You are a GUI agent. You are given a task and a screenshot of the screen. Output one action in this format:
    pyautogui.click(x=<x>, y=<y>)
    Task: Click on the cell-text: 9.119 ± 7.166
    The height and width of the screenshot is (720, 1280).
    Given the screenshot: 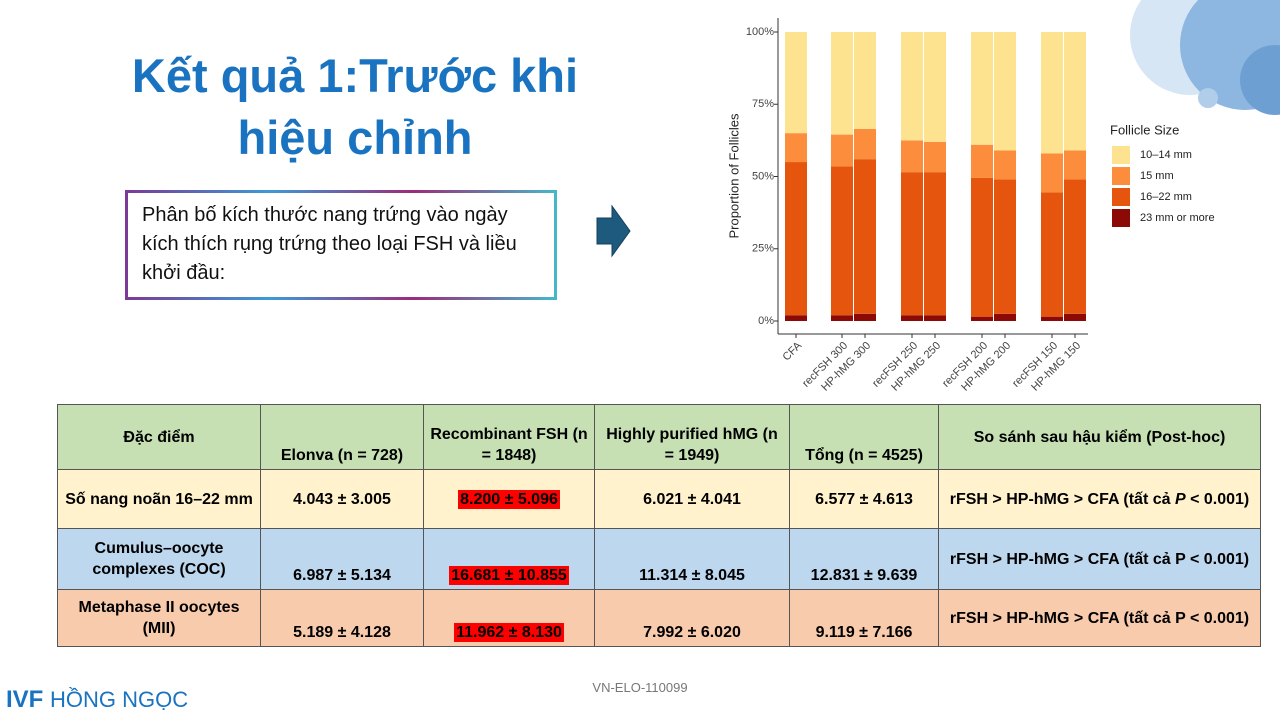 What is the action you would take?
    pyautogui.click(x=864, y=632)
    